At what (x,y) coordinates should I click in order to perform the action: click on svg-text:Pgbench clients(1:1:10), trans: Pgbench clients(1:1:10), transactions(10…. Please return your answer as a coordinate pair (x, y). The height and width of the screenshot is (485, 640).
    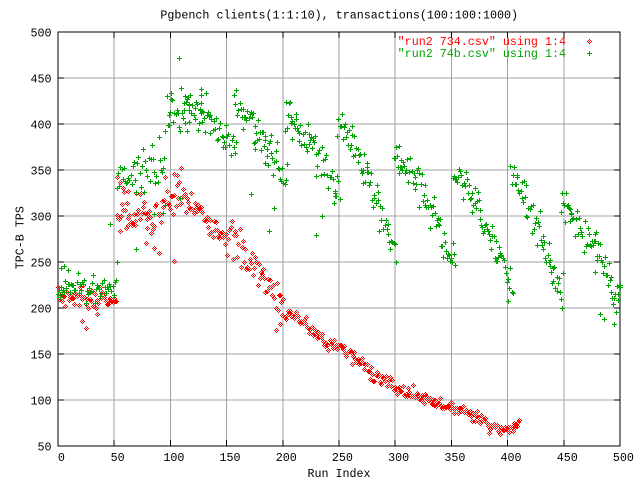
    Looking at the image, I should click on (339, 16).